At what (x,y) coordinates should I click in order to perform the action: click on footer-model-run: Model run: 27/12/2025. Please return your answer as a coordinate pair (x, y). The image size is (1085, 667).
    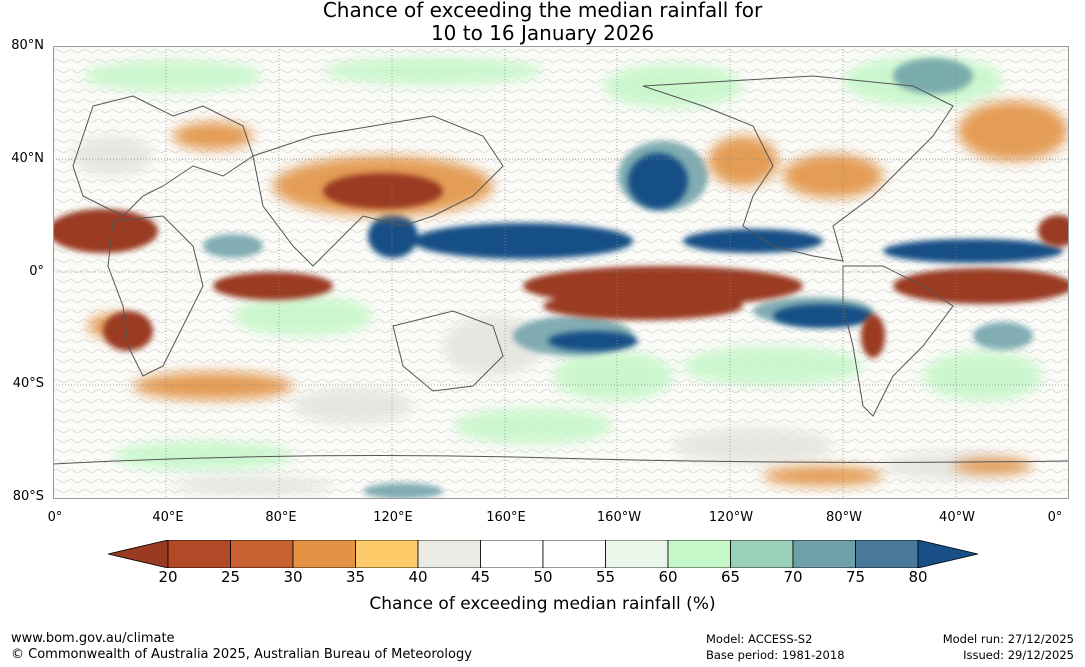
    Looking at the image, I should click on (1008, 639).